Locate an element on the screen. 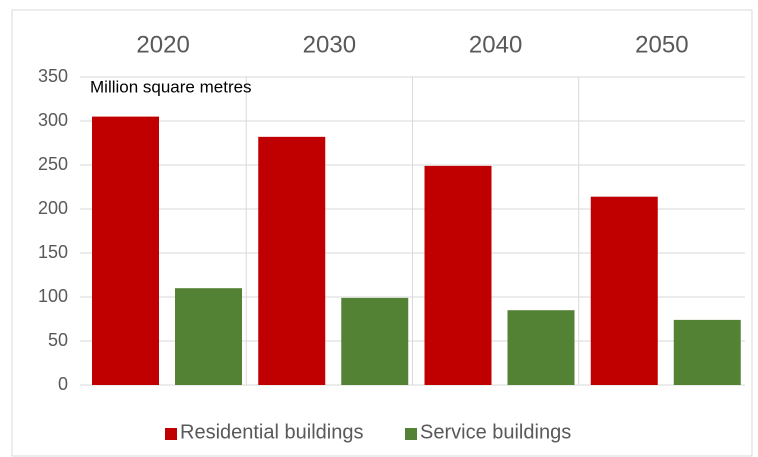 The height and width of the screenshot is (457, 758). y-tick-label: 100 is located at coordinates (53, 296).